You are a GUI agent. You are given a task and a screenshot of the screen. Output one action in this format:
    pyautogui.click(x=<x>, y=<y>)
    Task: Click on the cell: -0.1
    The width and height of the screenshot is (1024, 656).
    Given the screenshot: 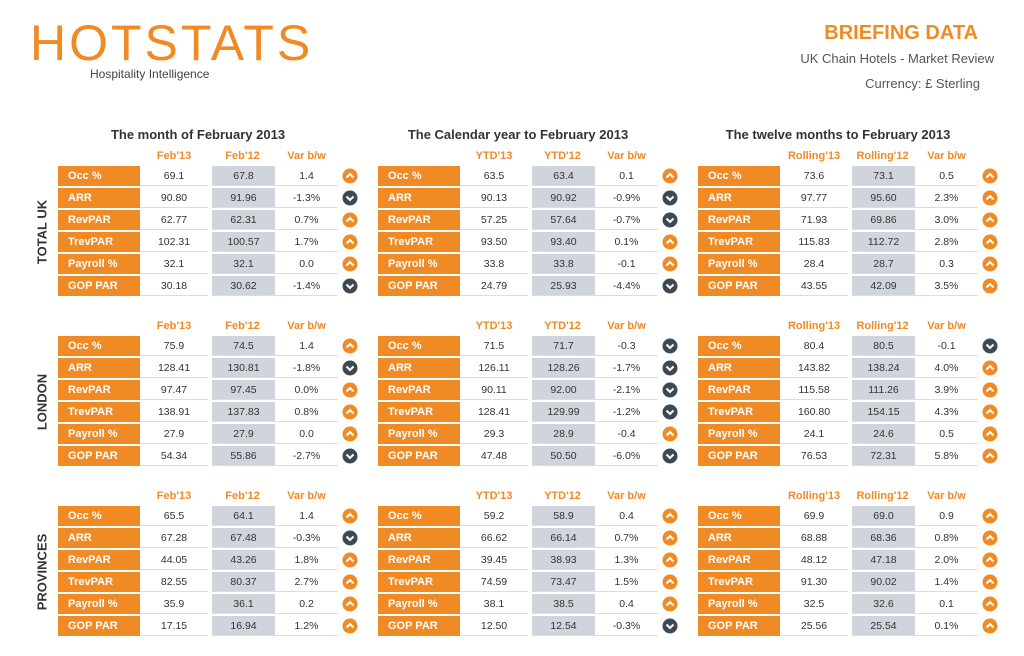 What is the action you would take?
    pyautogui.click(x=626, y=264)
    